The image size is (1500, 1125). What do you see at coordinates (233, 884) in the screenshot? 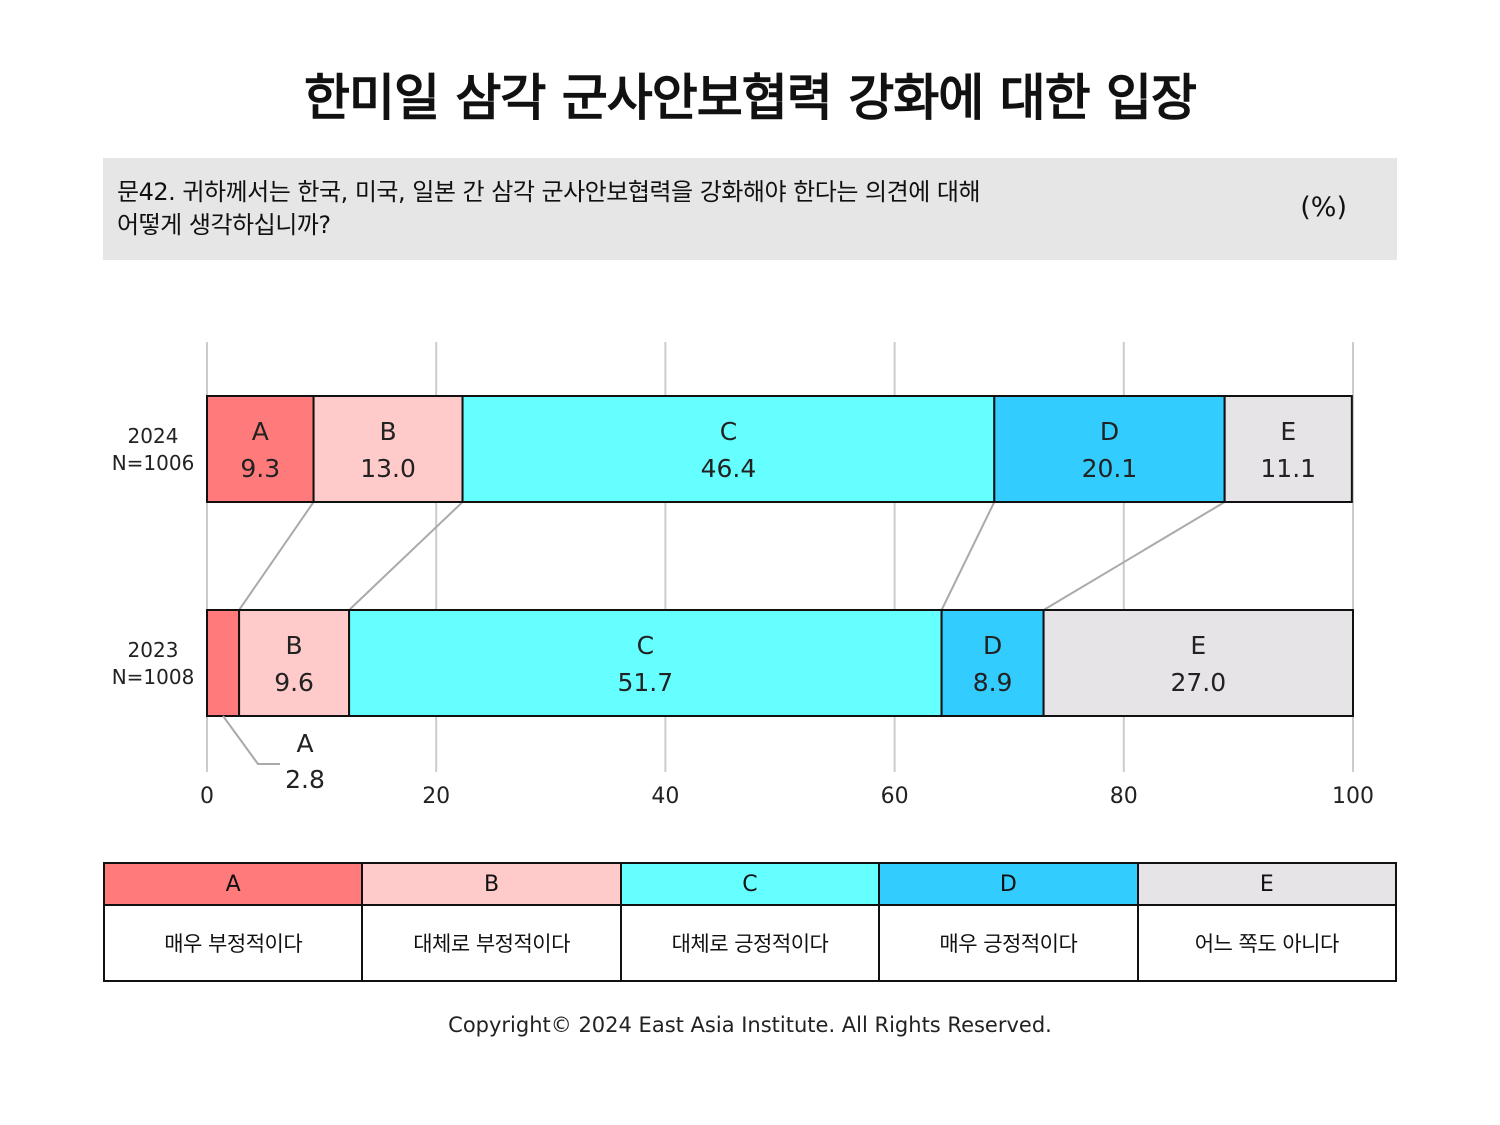
I see `legend-code-a: A` at bounding box center [233, 884].